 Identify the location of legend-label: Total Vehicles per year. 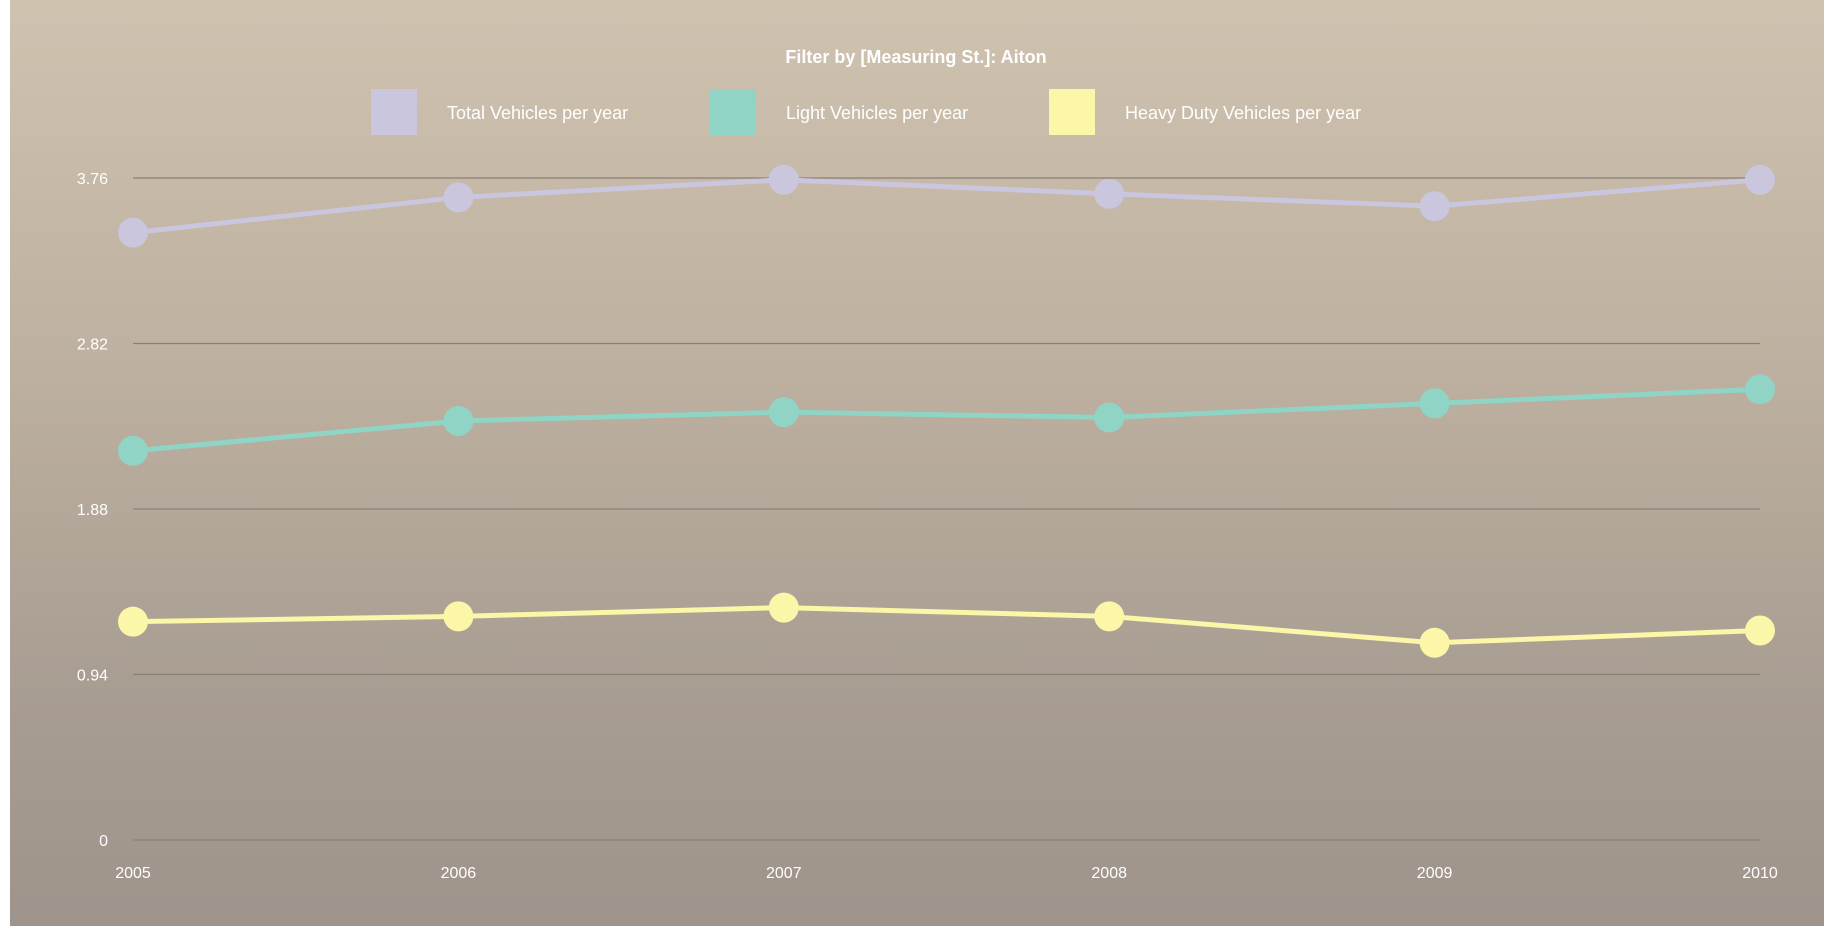
(537, 113).